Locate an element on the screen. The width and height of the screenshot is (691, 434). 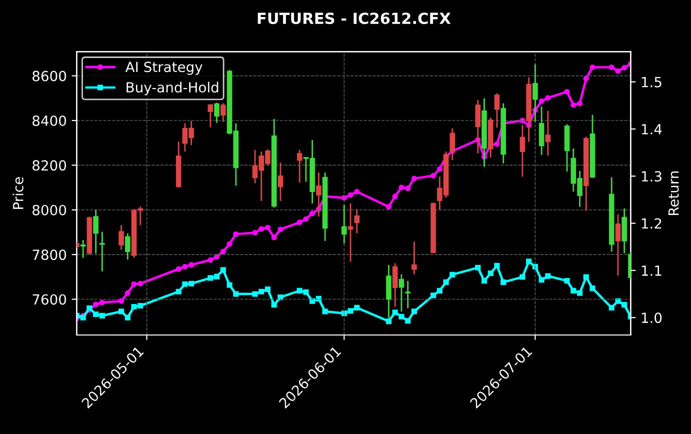
y-axis-title: Price is located at coordinates (18, 193).